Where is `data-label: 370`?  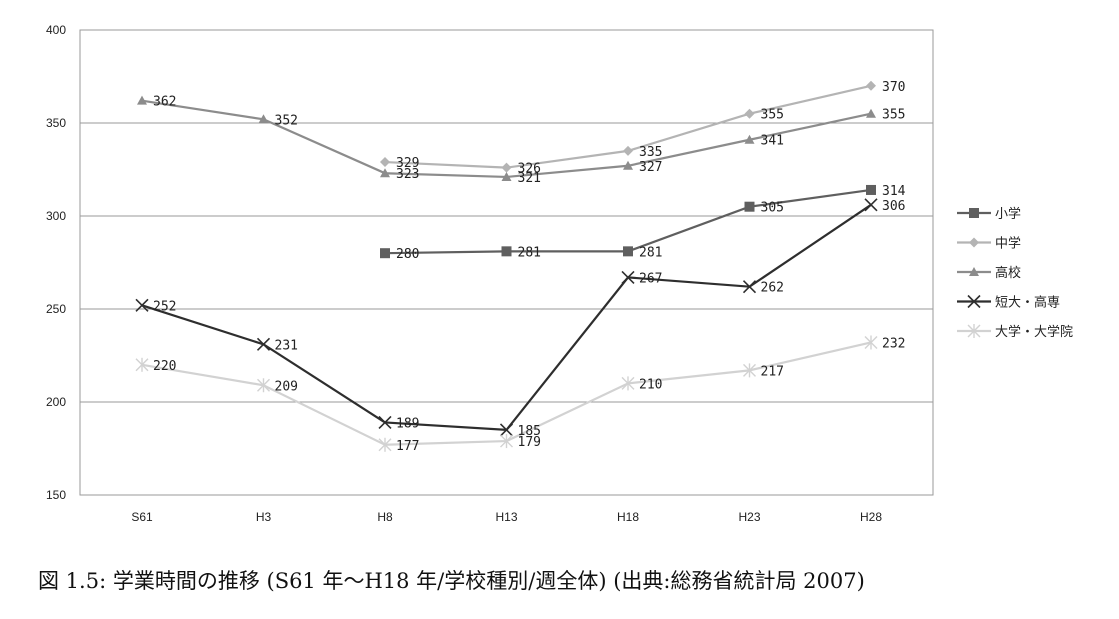 data-label: 370 is located at coordinates (893, 87).